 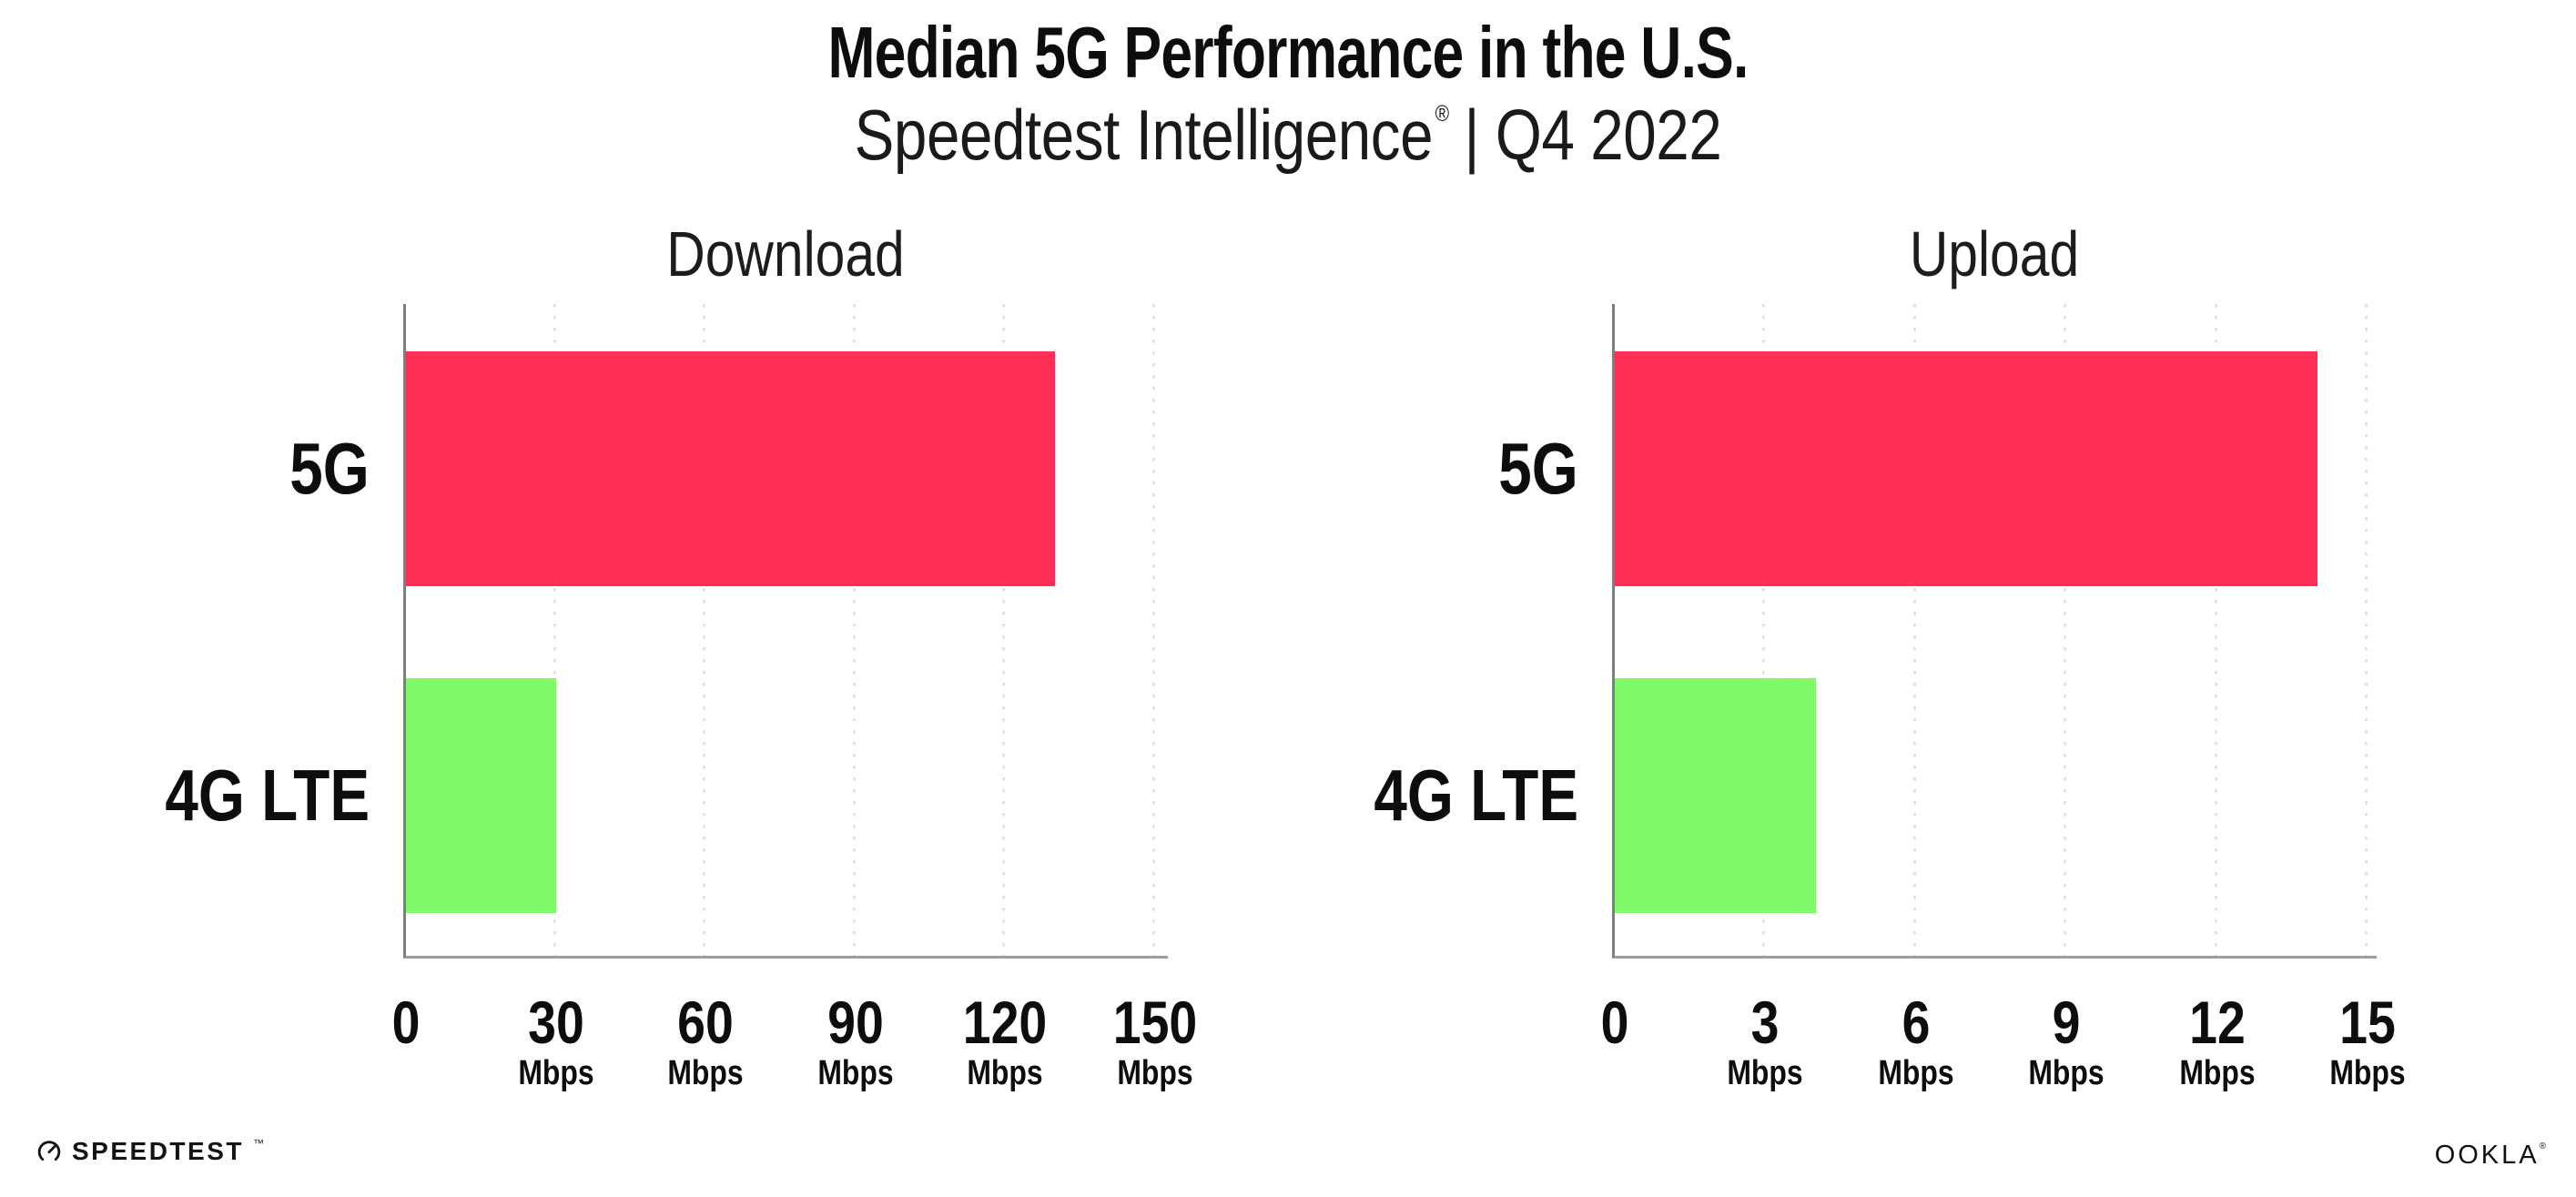 I want to click on x-tick-unit-6: Mbps, so click(x=1916, y=1073).